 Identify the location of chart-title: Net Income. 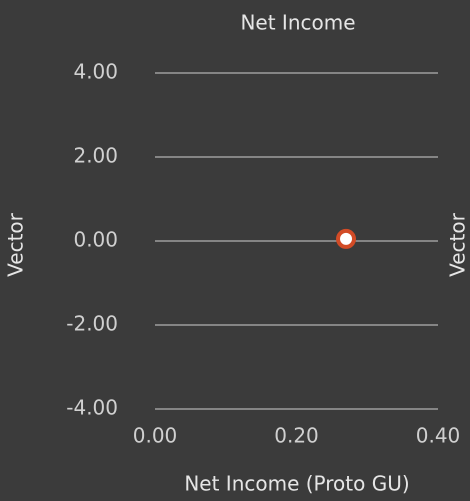
(297, 23).